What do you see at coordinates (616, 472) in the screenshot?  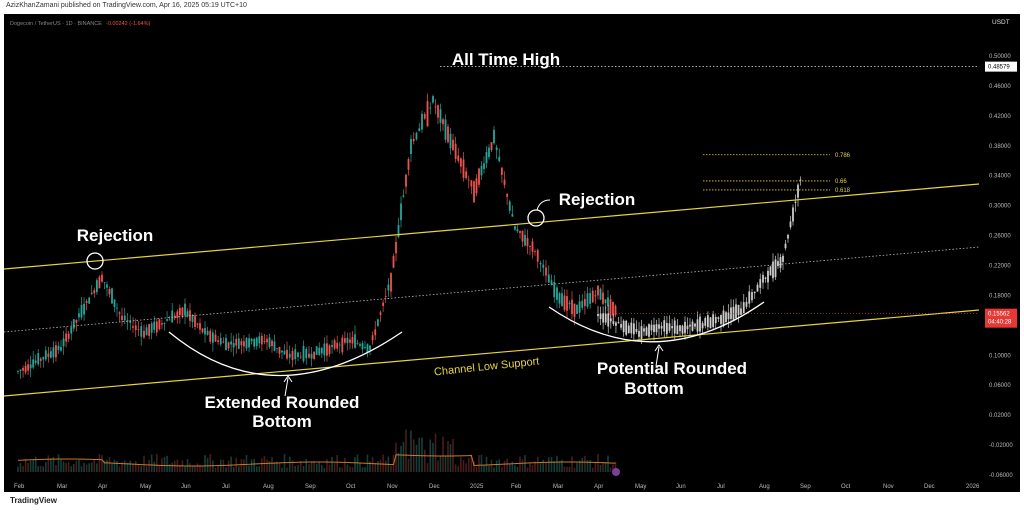 I see `settings-icon` at bounding box center [616, 472].